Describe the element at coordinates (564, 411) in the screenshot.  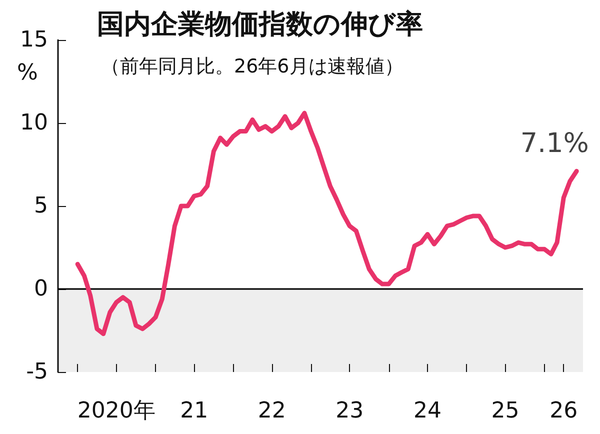
I see `x-tick-label: 26` at that location.